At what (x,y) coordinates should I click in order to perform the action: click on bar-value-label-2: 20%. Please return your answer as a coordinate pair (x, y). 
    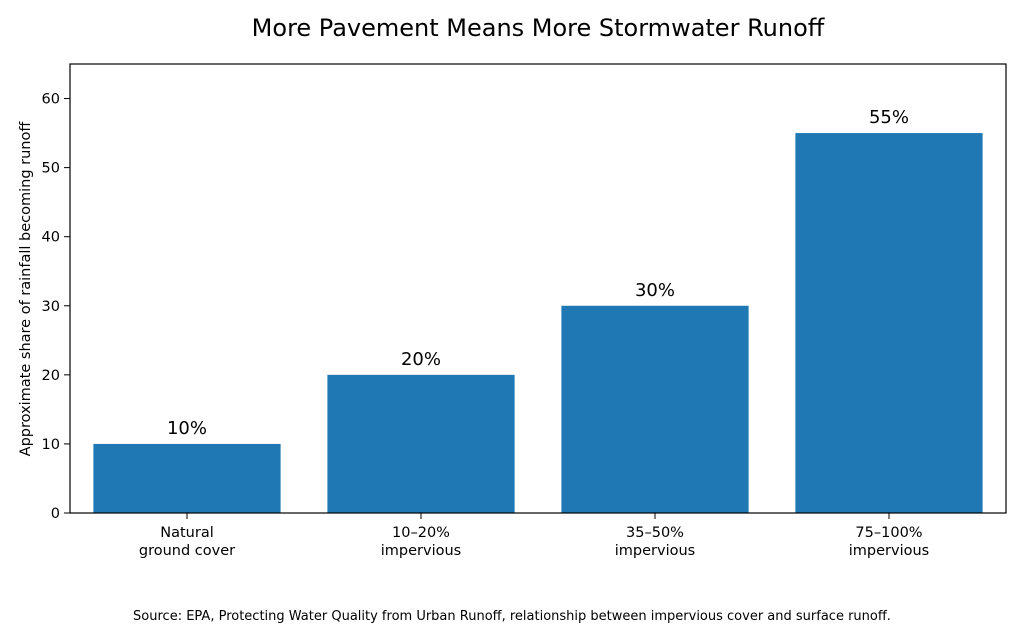
    Looking at the image, I should click on (421, 359).